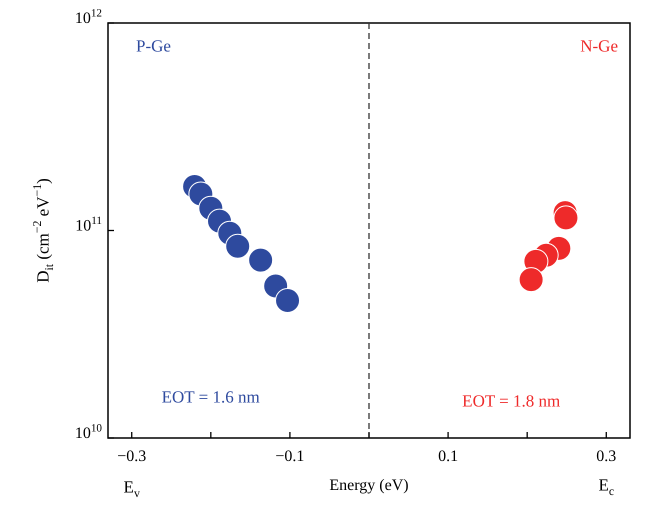 The image size is (652, 509). What do you see at coordinates (43, 230) in the screenshot?
I see `y-axis-title: Dit (cm−2 eV−1)` at bounding box center [43, 230].